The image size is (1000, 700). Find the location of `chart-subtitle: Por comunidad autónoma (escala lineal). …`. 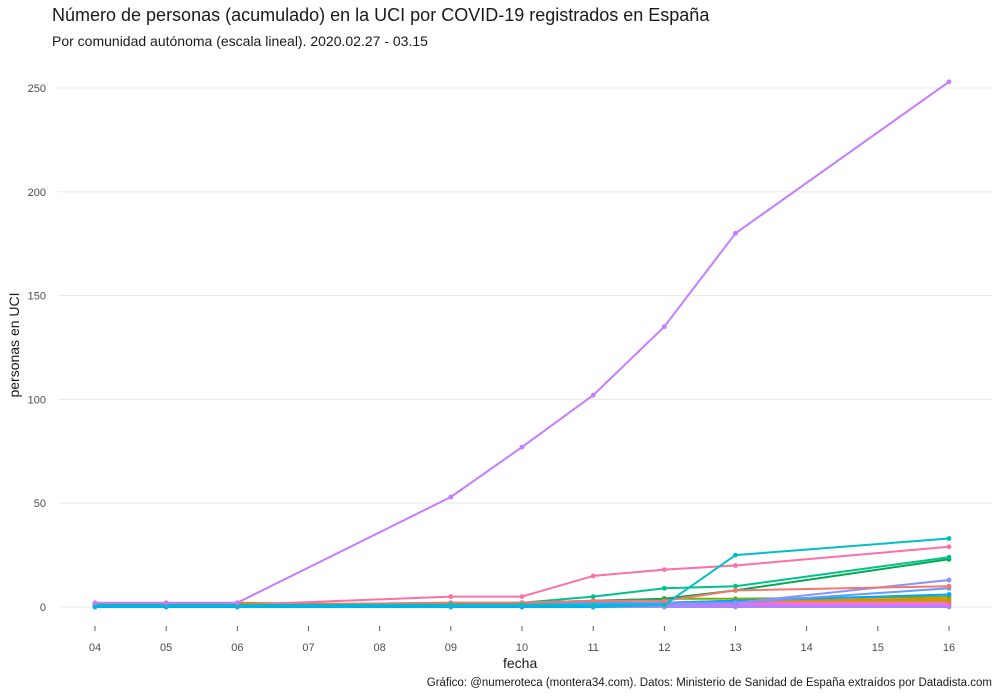

chart-subtitle: Por comunidad autónoma (escala lineal). … is located at coordinates (240, 41).